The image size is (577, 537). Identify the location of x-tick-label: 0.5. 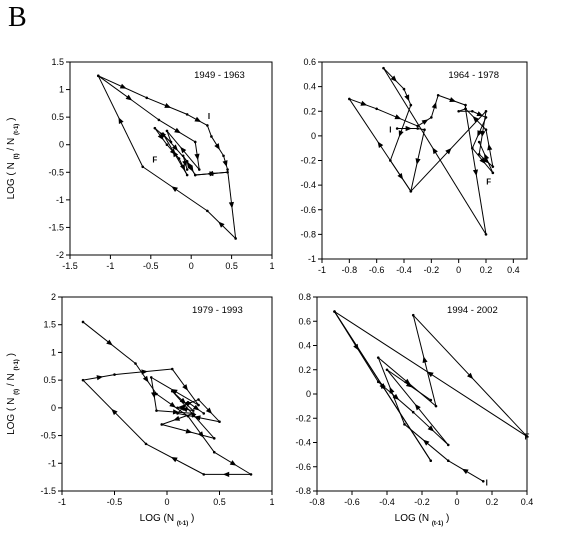
(219, 502).